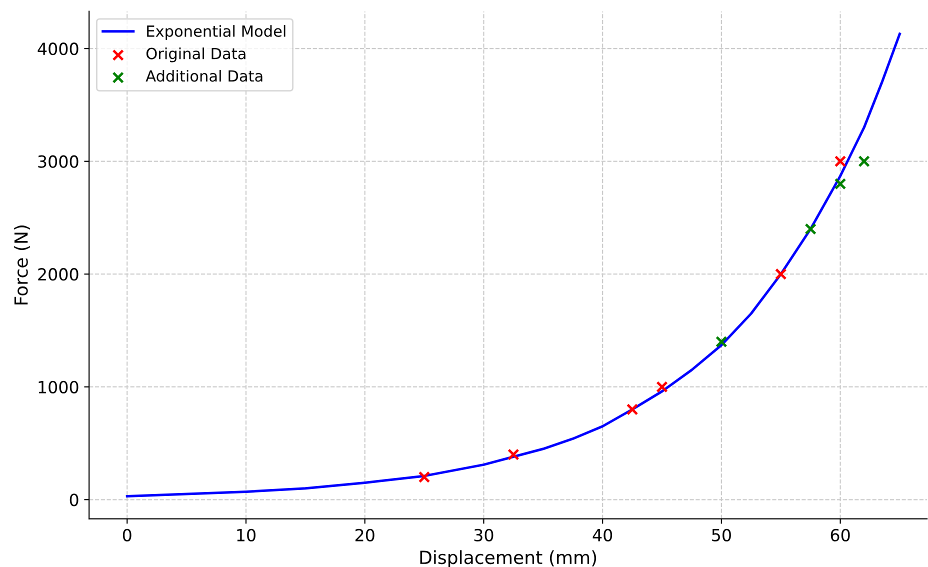 The height and width of the screenshot is (567, 928). I want to click on legend-label: Original Data, so click(196, 55).